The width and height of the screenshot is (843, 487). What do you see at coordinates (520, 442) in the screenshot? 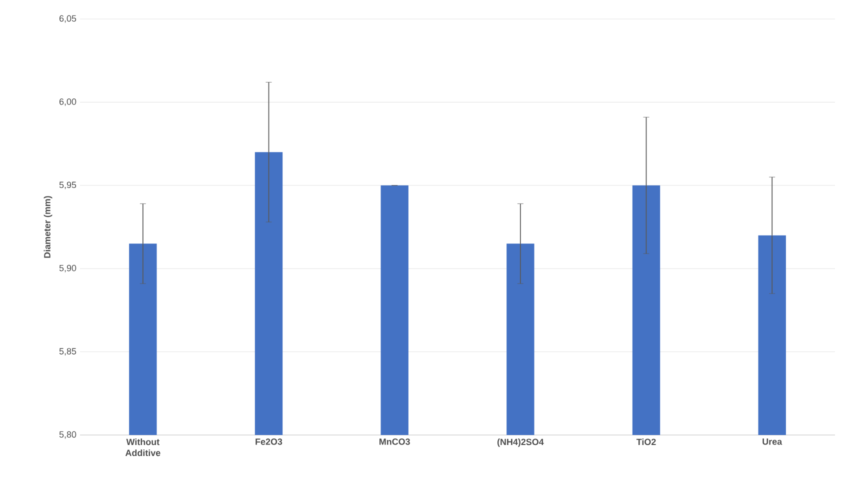
I see `x-tick-label: (NH4)2SO4` at bounding box center [520, 442].